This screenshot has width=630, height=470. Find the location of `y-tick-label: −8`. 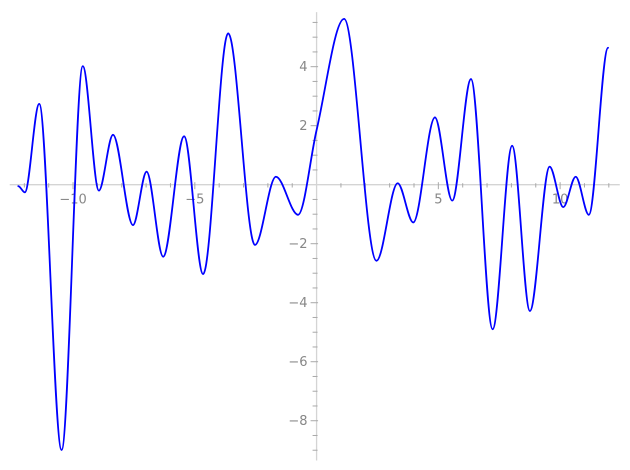

y-tick-label: −8 is located at coordinates (297, 421).